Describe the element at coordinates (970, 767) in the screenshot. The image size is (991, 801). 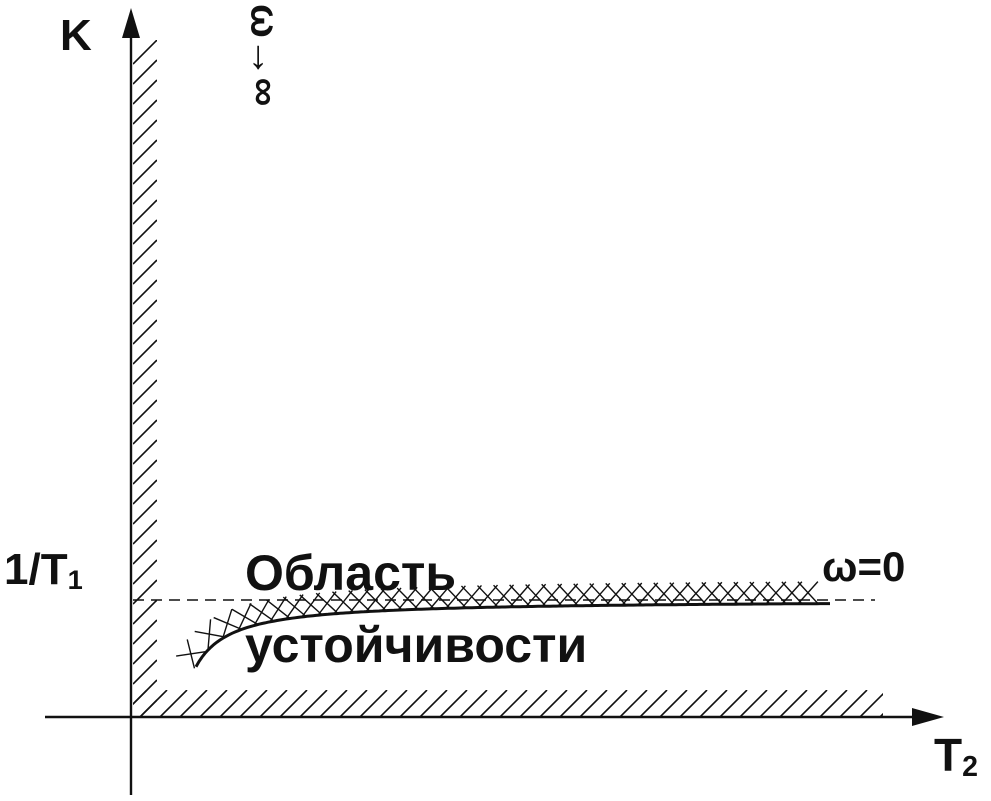
I see `x-axis-label-subscript: 2` at that location.